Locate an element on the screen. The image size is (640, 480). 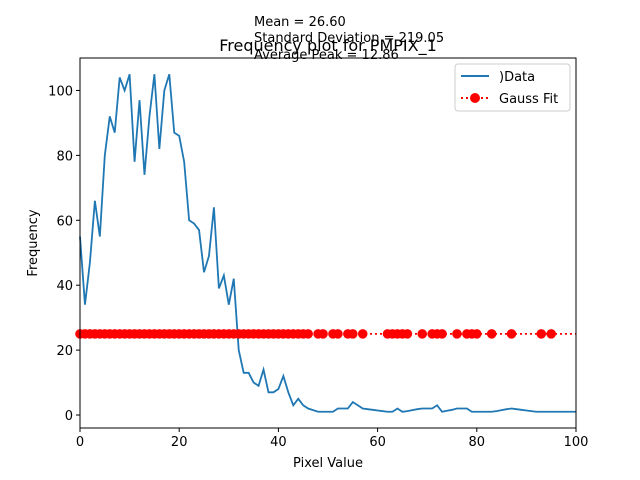
x-axis: 0 20 40 60 80 100 is located at coordinates (332, 439).